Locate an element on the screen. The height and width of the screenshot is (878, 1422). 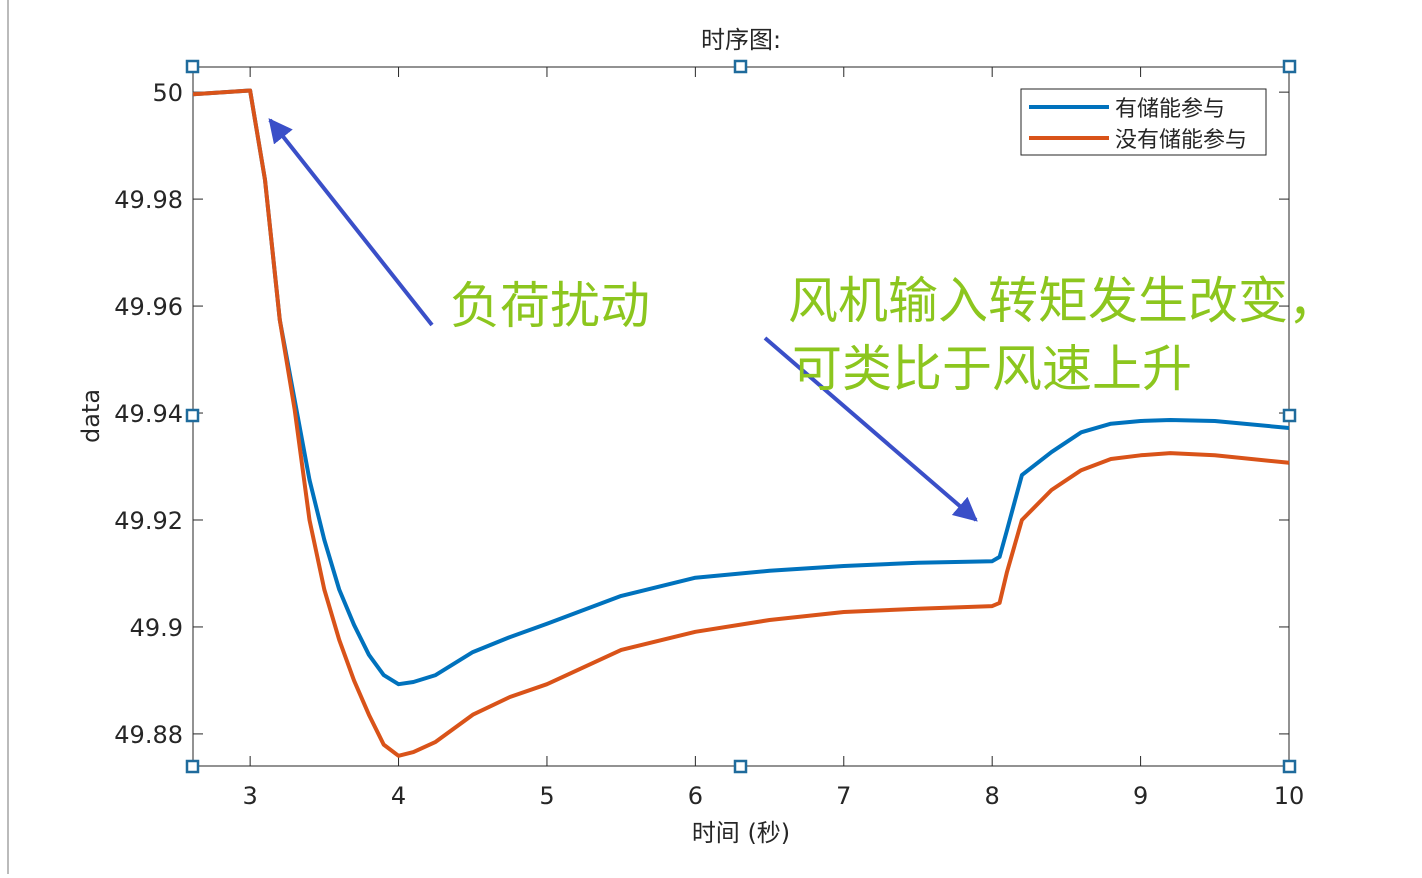
annotation: 风机输入转矩发生改变， is located at coordinates (1063, 301).